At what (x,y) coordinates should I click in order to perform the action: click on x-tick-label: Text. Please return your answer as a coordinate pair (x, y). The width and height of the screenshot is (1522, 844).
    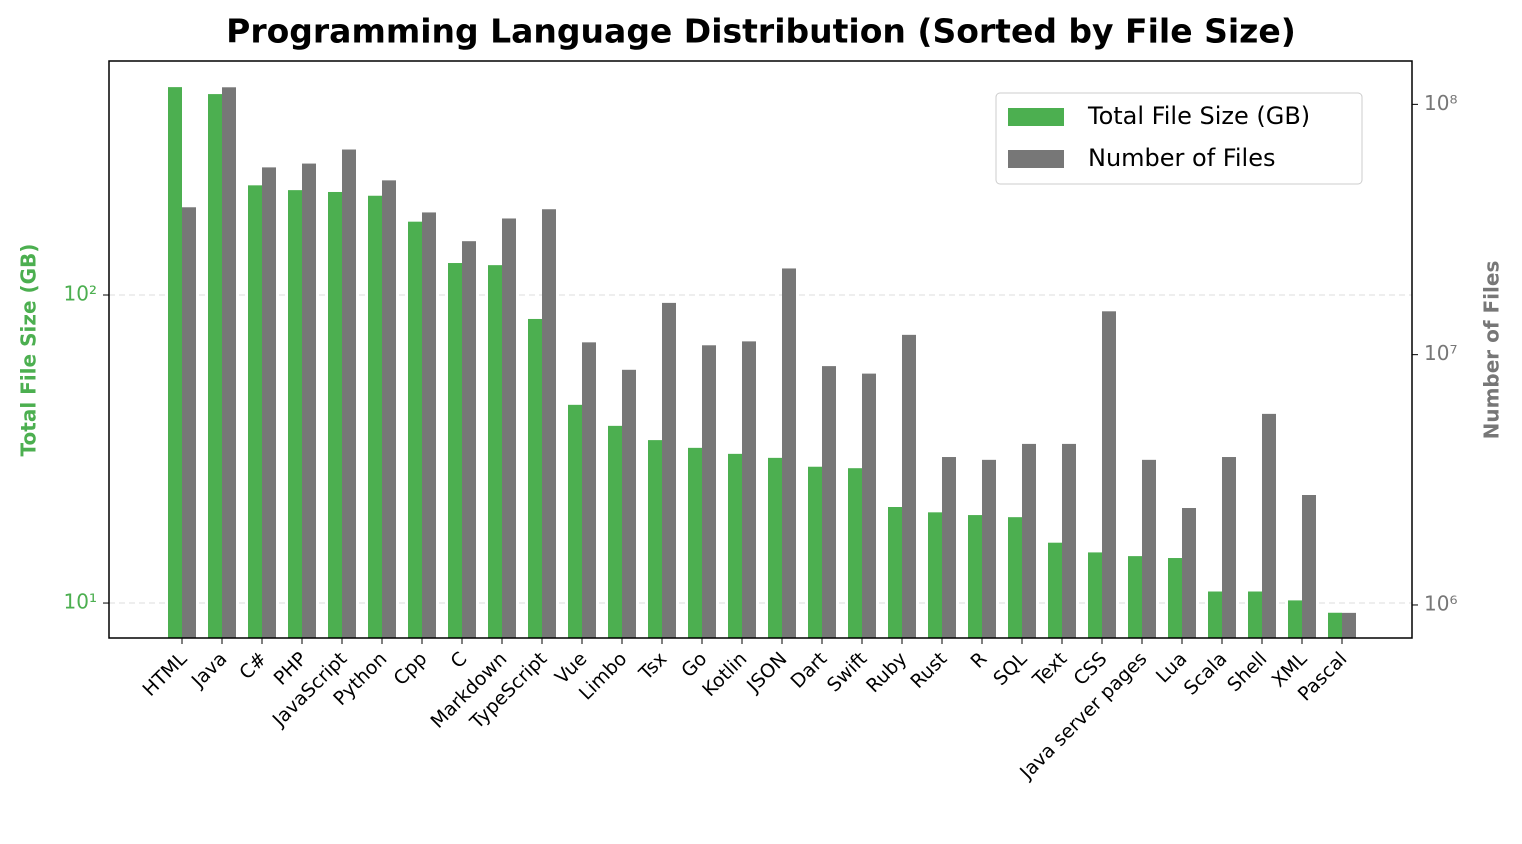
    Looking at the image, I should click on (1049, 669).